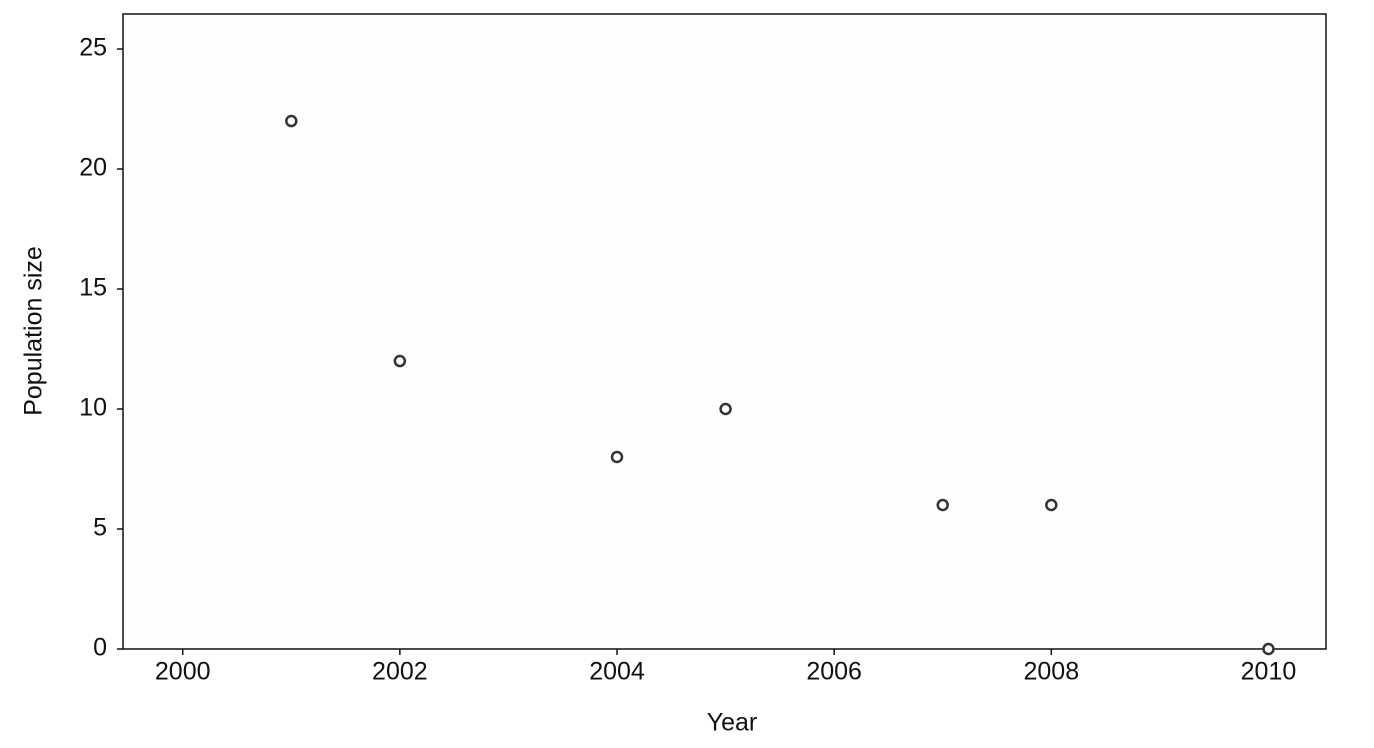 The image size is (1374, 748). What do you see at coordinates (93, 288) in the screenshot?
I see `y-tick-label: 15` at bounding box center [93, 288].